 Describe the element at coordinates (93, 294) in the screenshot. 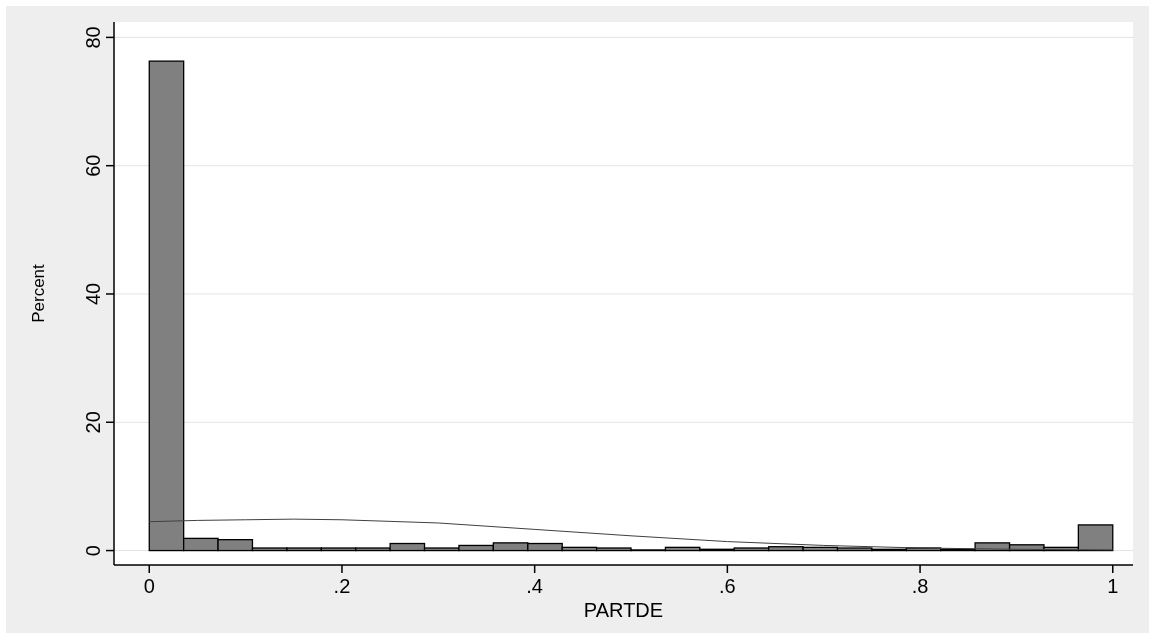

I see `y-tick-label: 40` at that location.